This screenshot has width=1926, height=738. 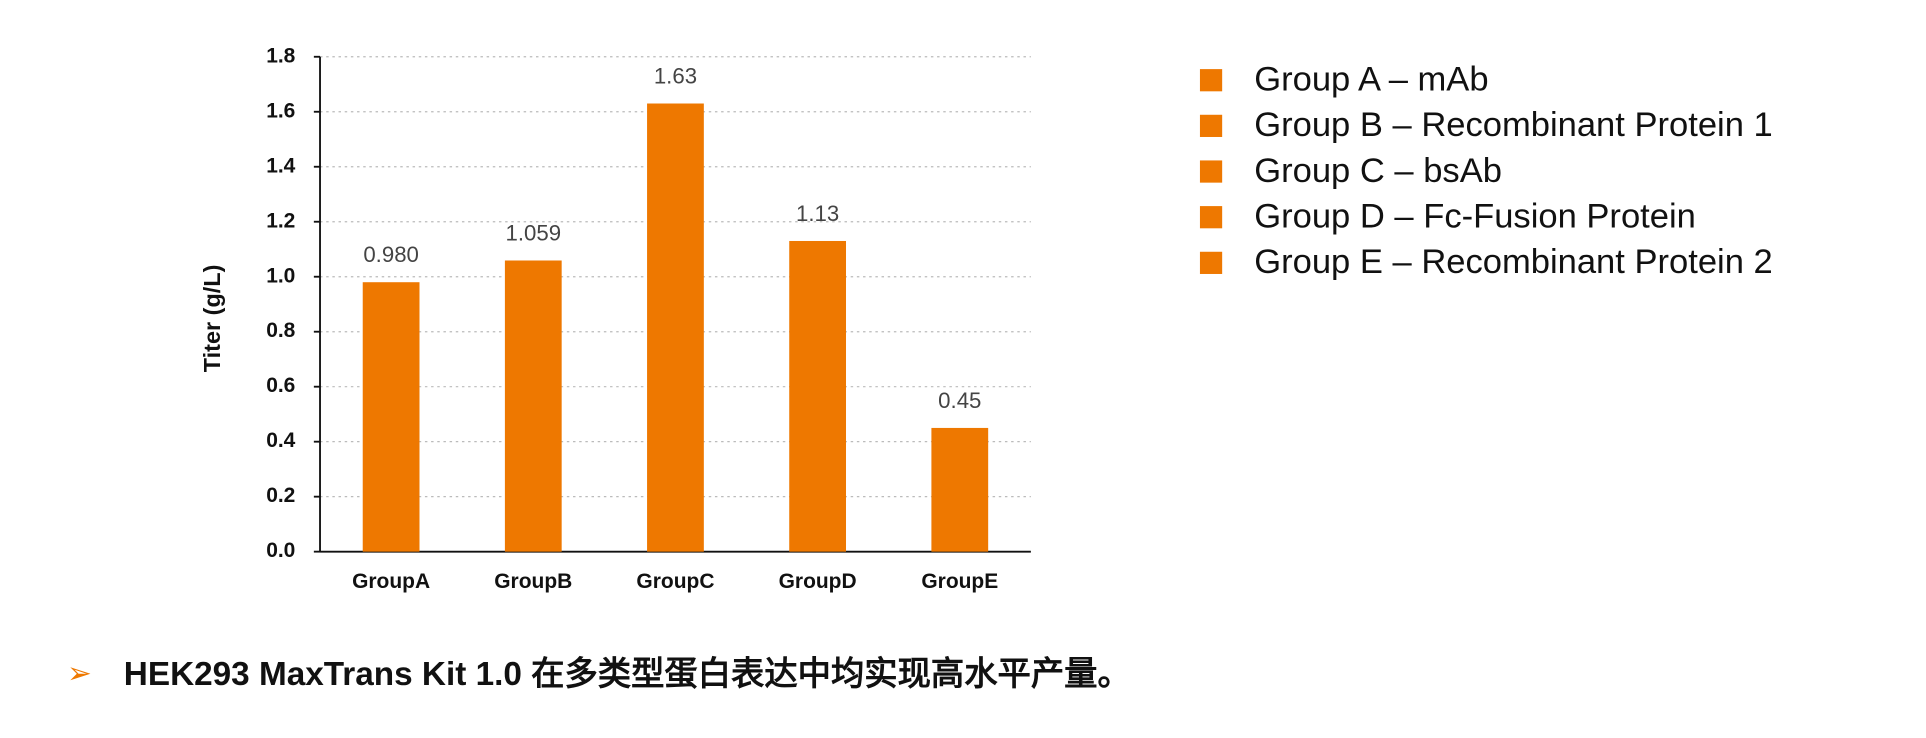 I want to click on y-tick-label: 1.0, so click(x=280, y=275).